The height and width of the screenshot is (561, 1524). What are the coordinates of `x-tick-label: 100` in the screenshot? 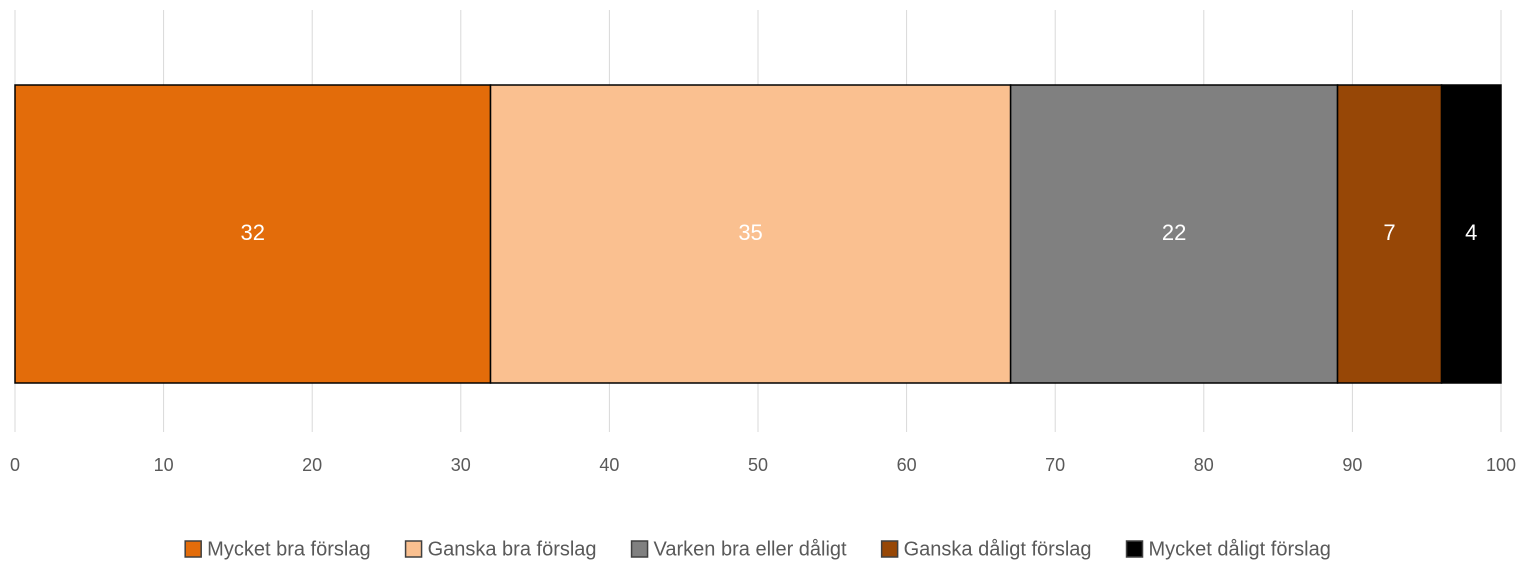 It's located at (1501, 465).